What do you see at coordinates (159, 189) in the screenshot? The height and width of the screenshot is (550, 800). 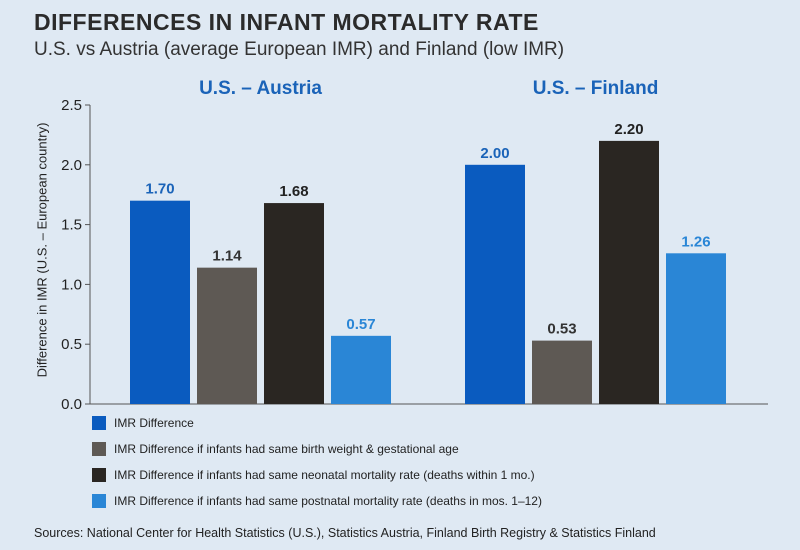 I see `bar-value-label: 1.70` at bounding box center [159, 189].